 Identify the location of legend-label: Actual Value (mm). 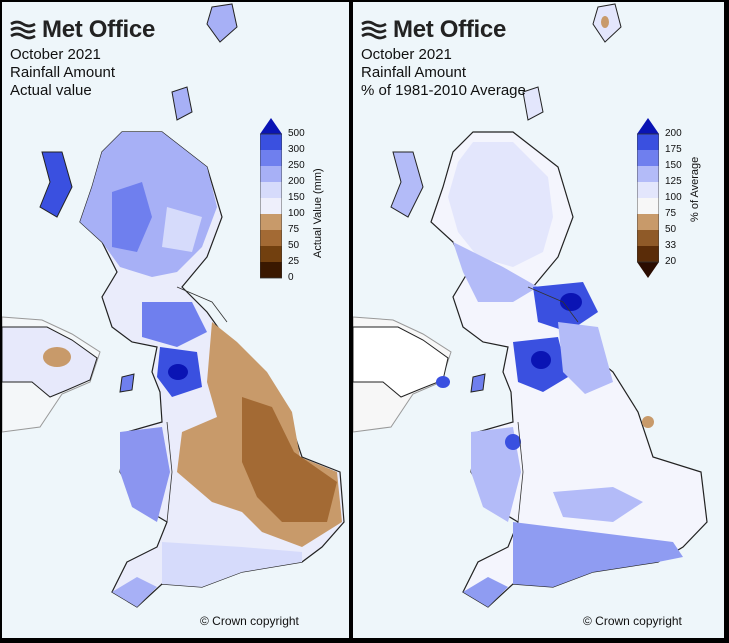
(318, 213).